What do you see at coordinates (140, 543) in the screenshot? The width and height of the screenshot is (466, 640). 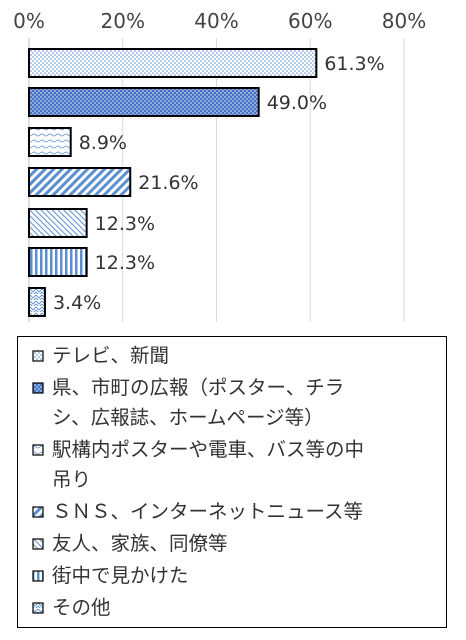 I see `legend-label: 友人、家族、同僚等` at bounding box center [140, 543].